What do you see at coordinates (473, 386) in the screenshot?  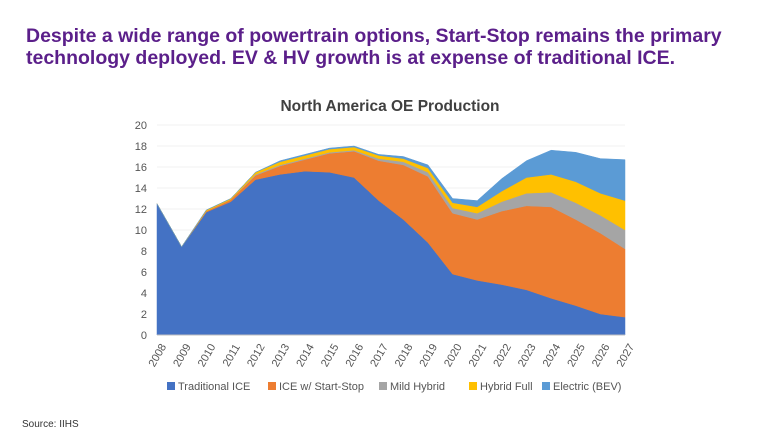 I see `legend-swatch-hybrid-full` at bounding box center [473, 386].